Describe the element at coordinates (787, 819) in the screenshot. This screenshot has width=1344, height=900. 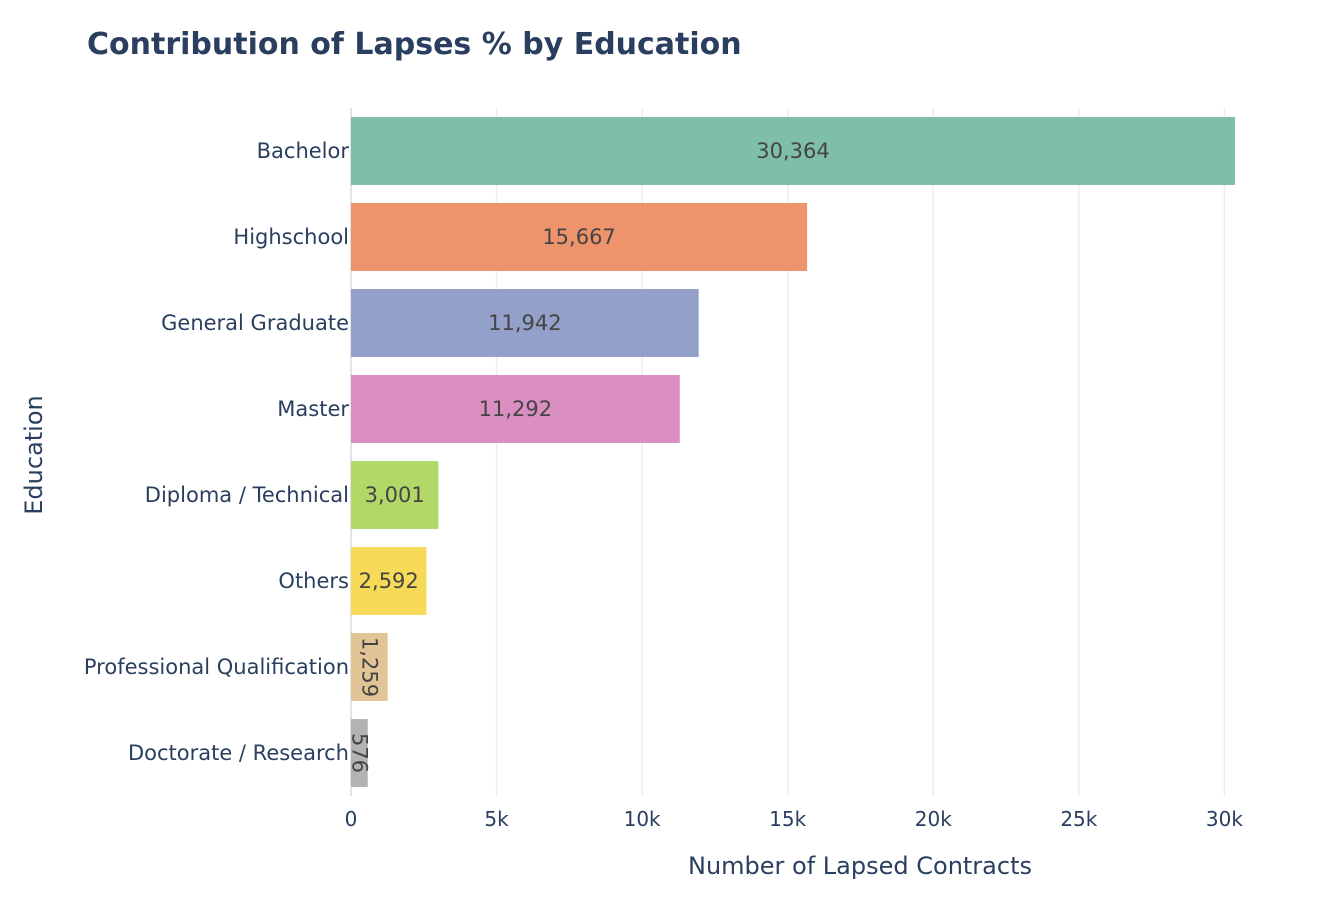
I see `x-tick-label: 15k` at that location.